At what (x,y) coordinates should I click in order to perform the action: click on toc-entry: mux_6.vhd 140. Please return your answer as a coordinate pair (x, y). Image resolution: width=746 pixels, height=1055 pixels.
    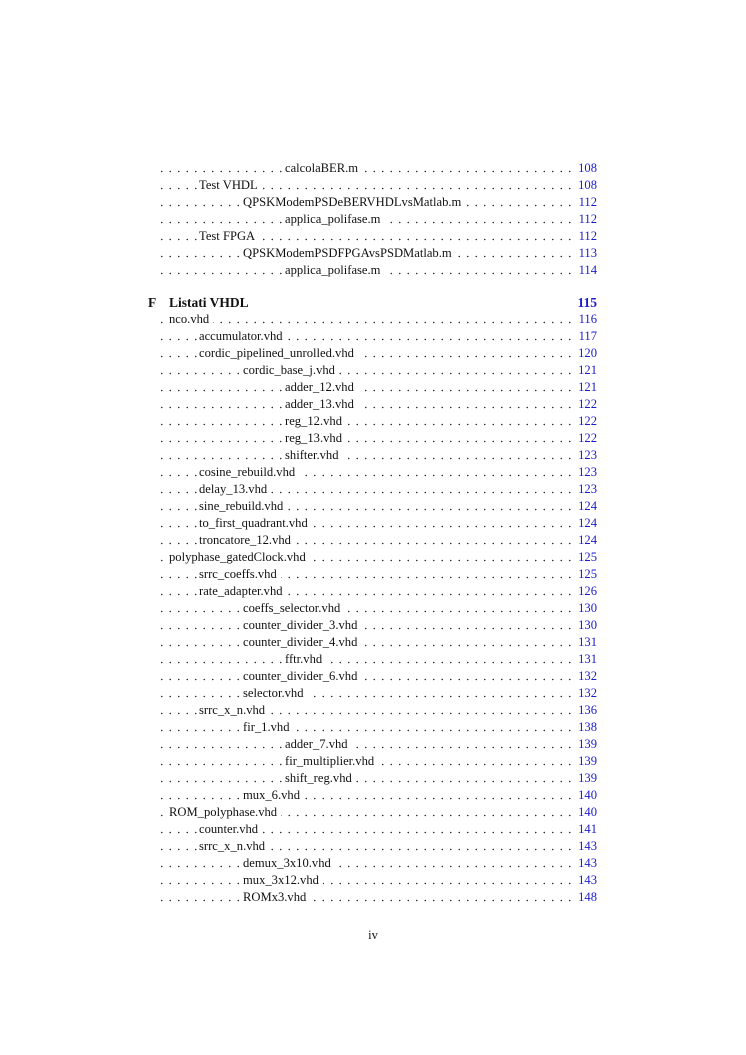
    Looking at the image, I should click on (373, 795).